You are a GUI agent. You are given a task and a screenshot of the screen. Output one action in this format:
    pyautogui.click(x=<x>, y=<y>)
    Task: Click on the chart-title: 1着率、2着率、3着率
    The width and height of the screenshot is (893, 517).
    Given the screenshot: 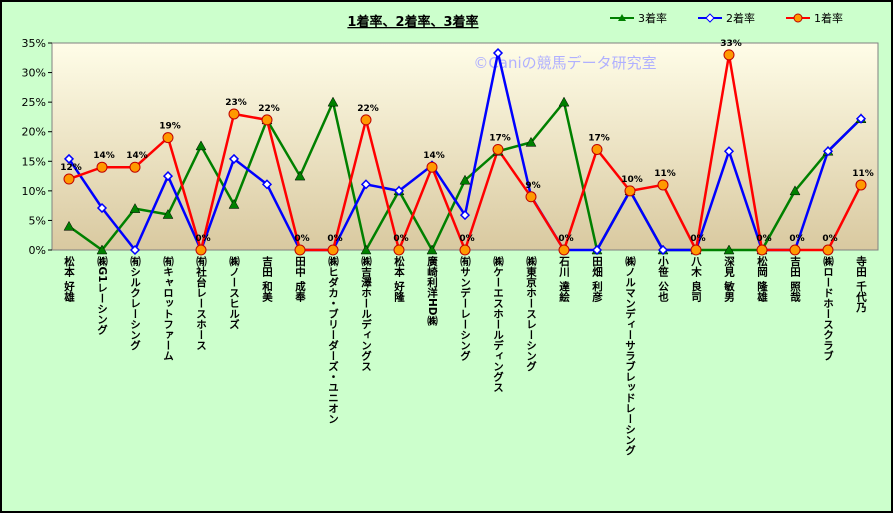 What is the action you would take?
    pyautogui.click(x=412, y=22)
    